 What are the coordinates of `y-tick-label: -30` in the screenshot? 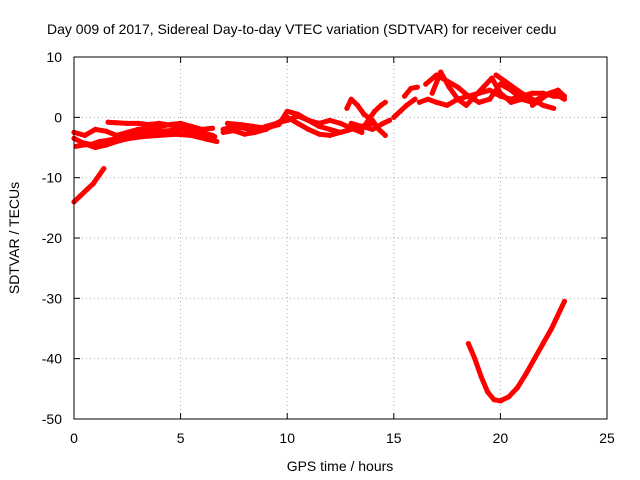 It's located at (52, 298).